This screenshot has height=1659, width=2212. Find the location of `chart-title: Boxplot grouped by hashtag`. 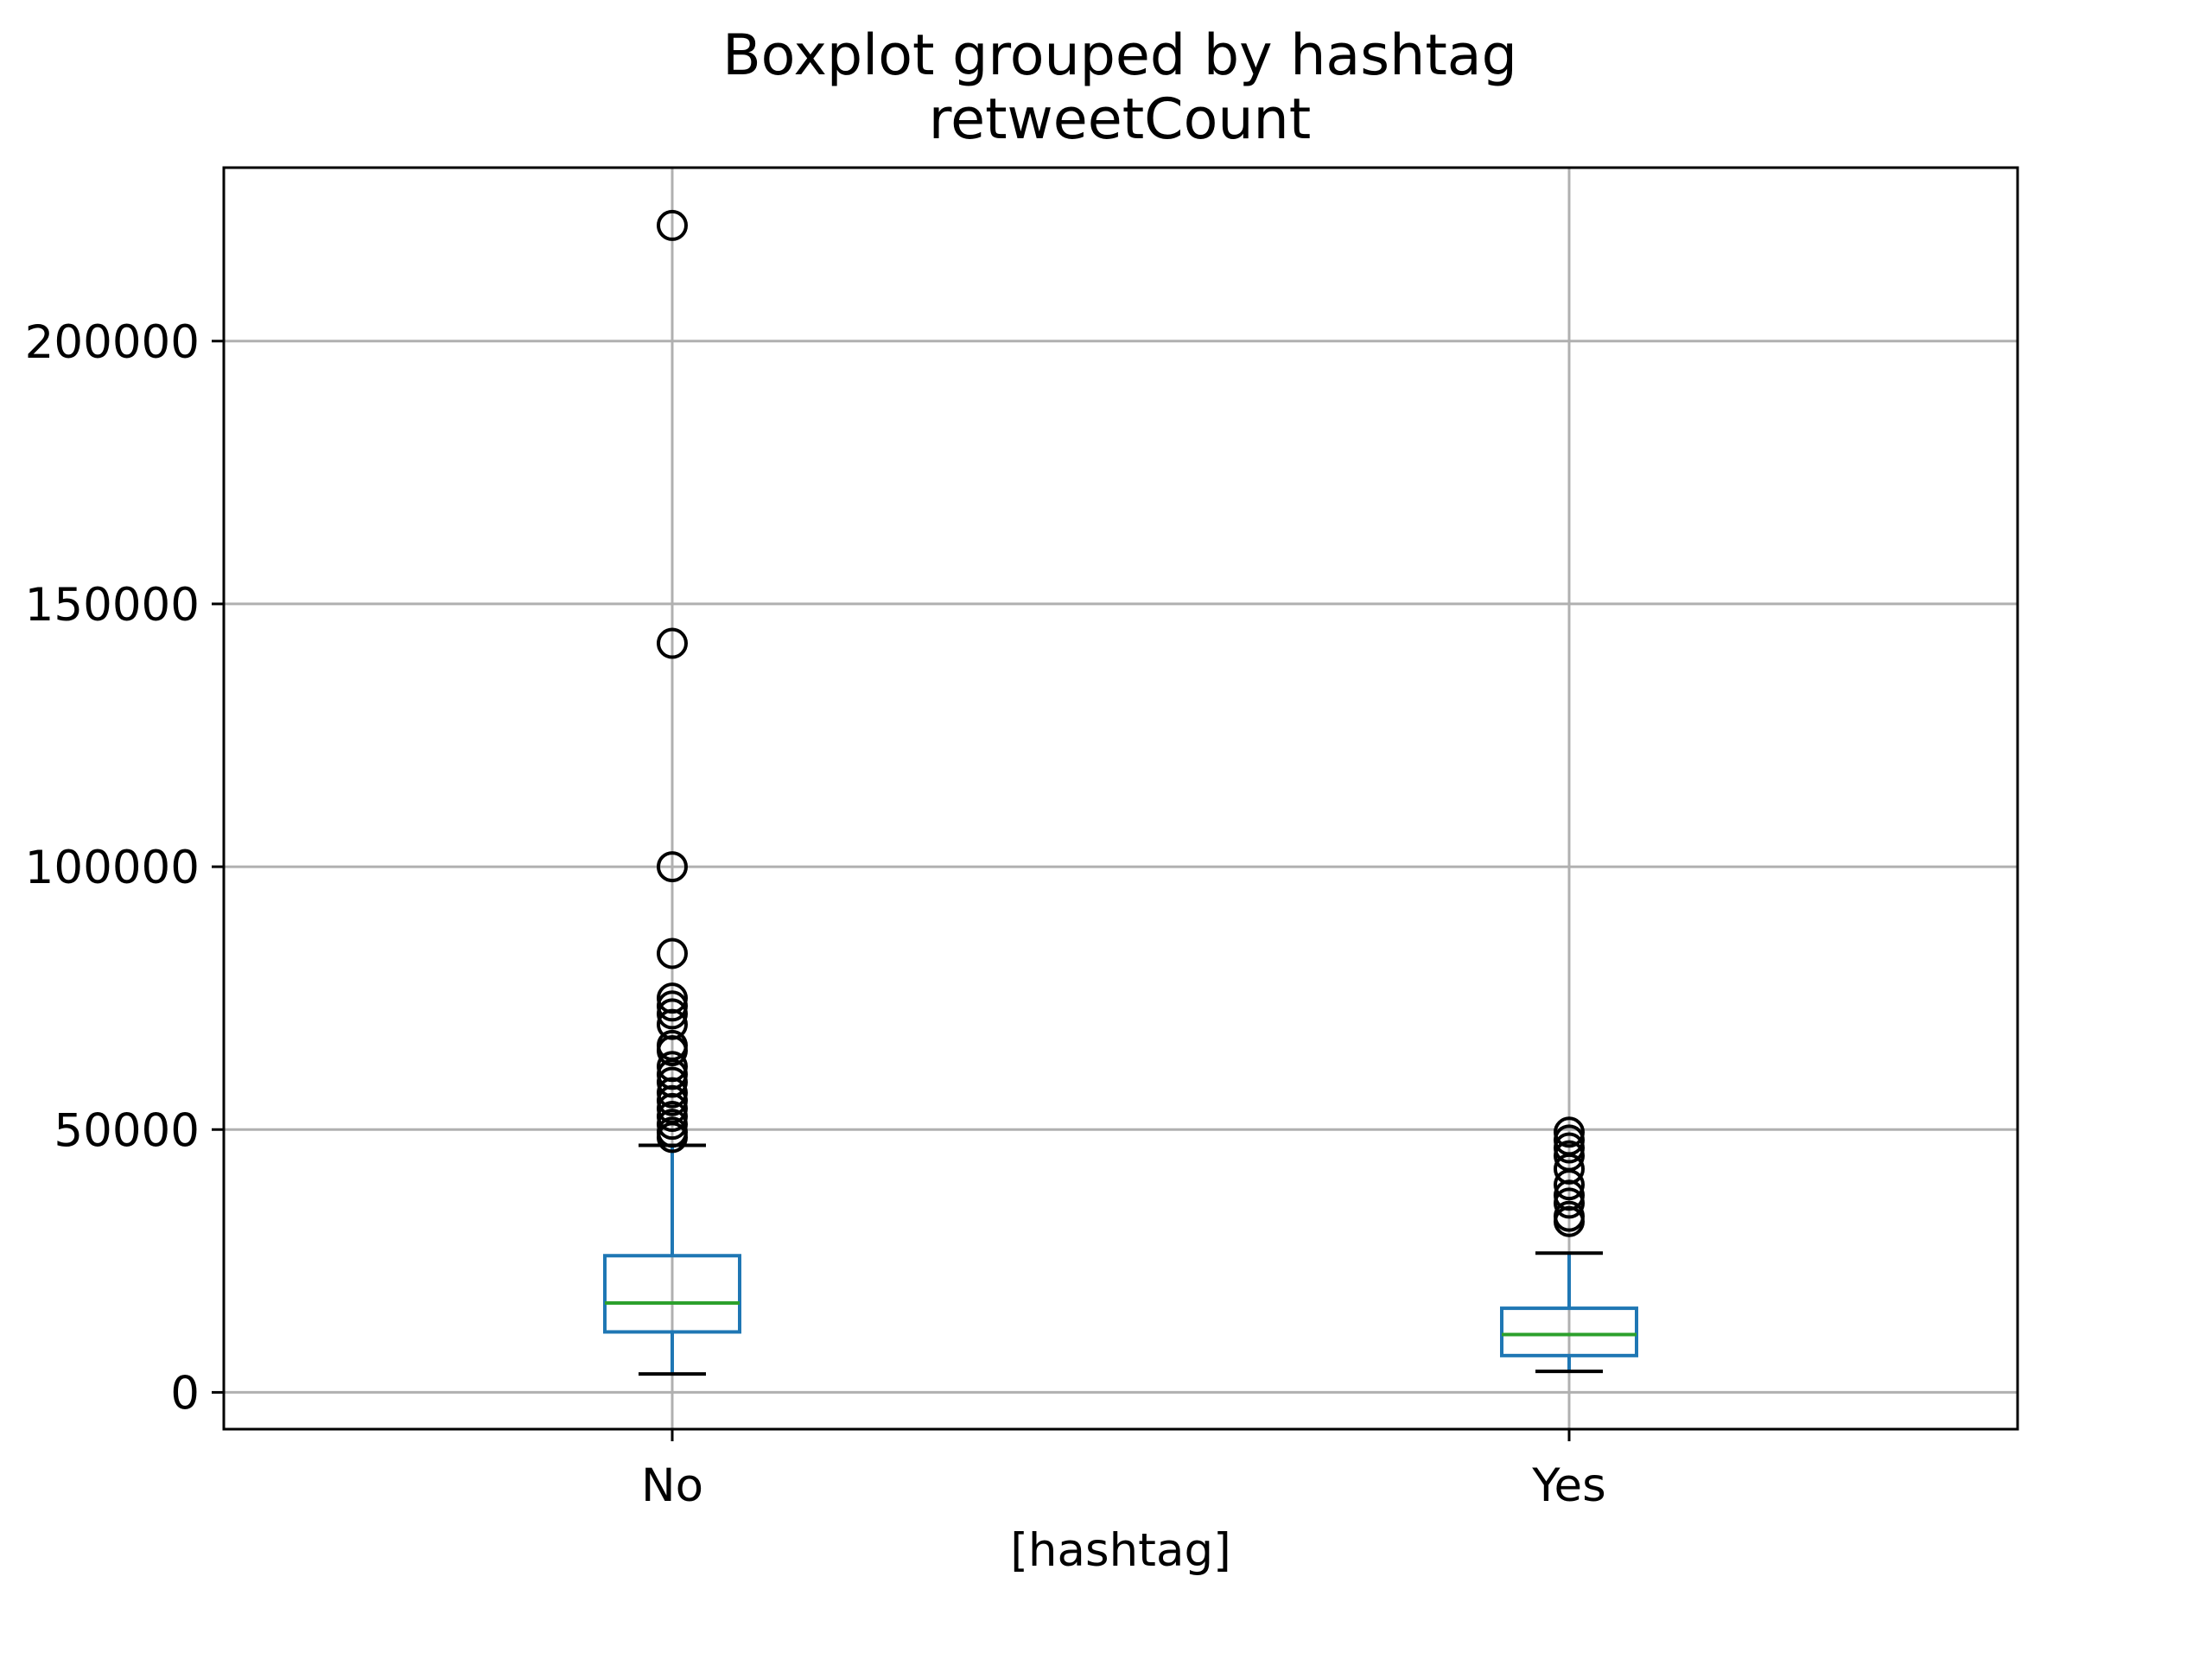

chart-title: Boxplot grouped by hashtag is located at coordinates (1119, 55).